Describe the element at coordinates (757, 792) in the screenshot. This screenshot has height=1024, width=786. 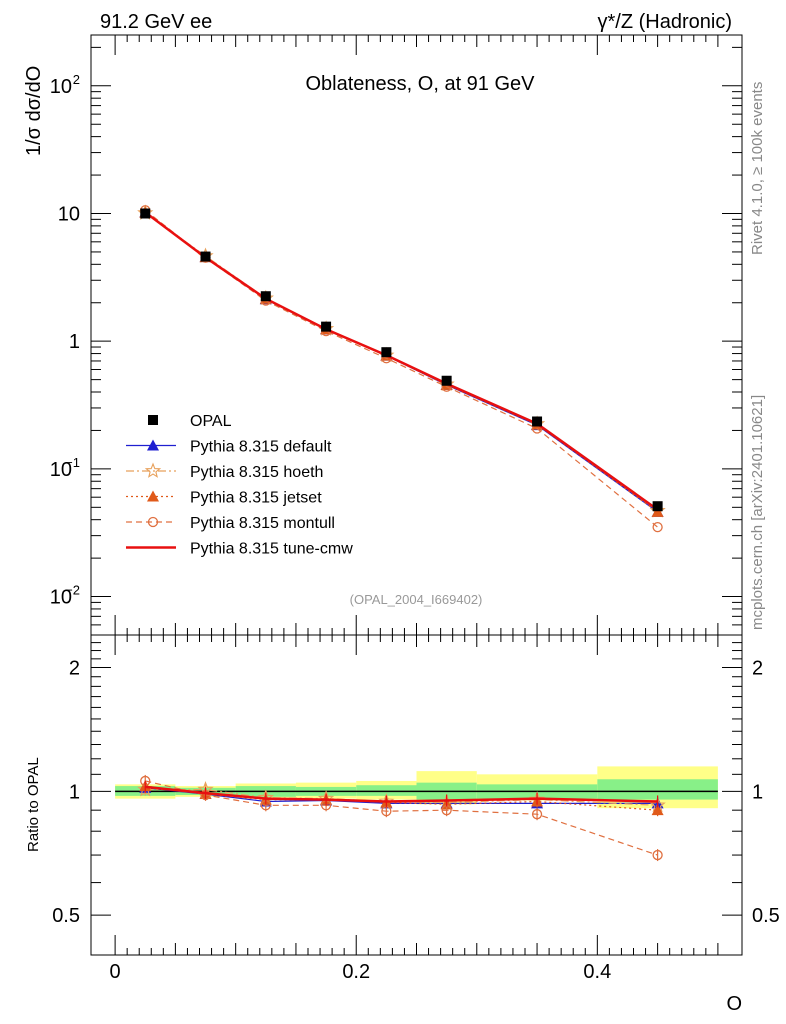
I see `ratio-y-tick-label-right: 1` at that location.